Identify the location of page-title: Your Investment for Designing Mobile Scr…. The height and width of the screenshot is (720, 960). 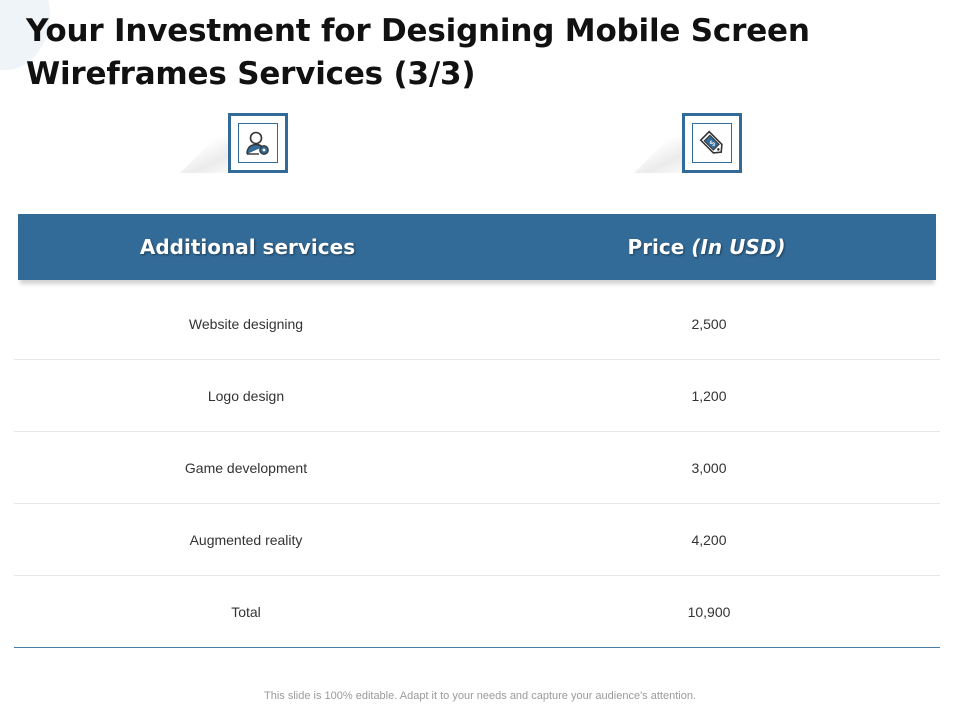
(418, 52).